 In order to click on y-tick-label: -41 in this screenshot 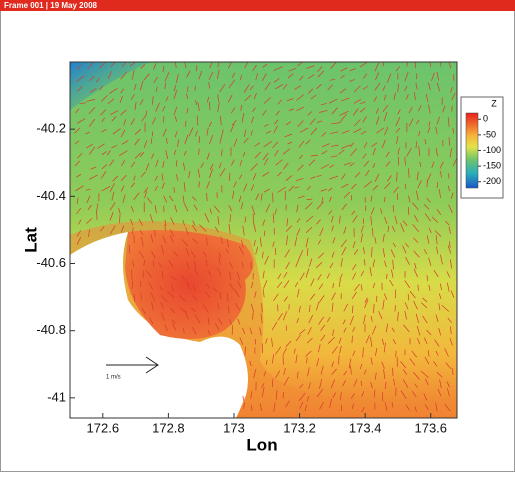, I will do `click(56, 396)`.